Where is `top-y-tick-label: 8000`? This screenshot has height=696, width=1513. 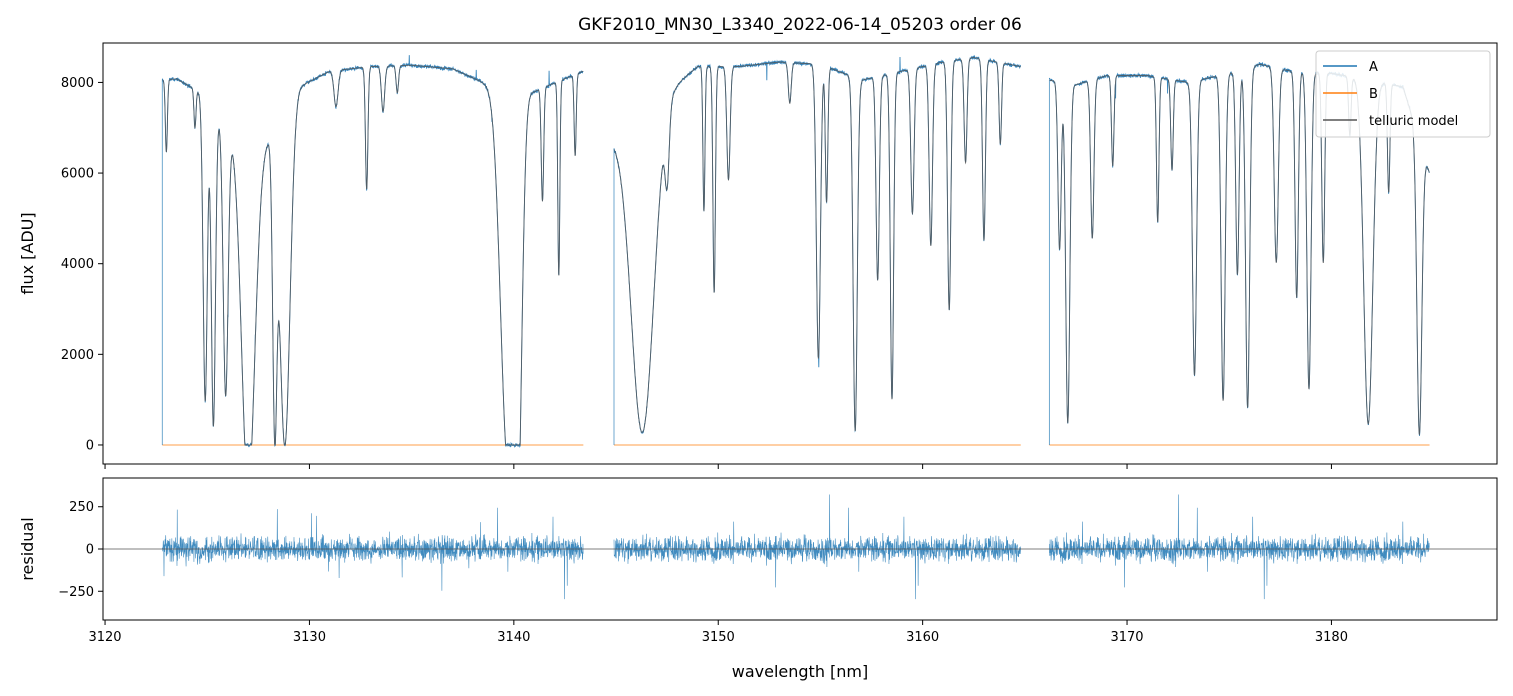
top-y-tick-label: 8000 is located at coordinates (77, 83).